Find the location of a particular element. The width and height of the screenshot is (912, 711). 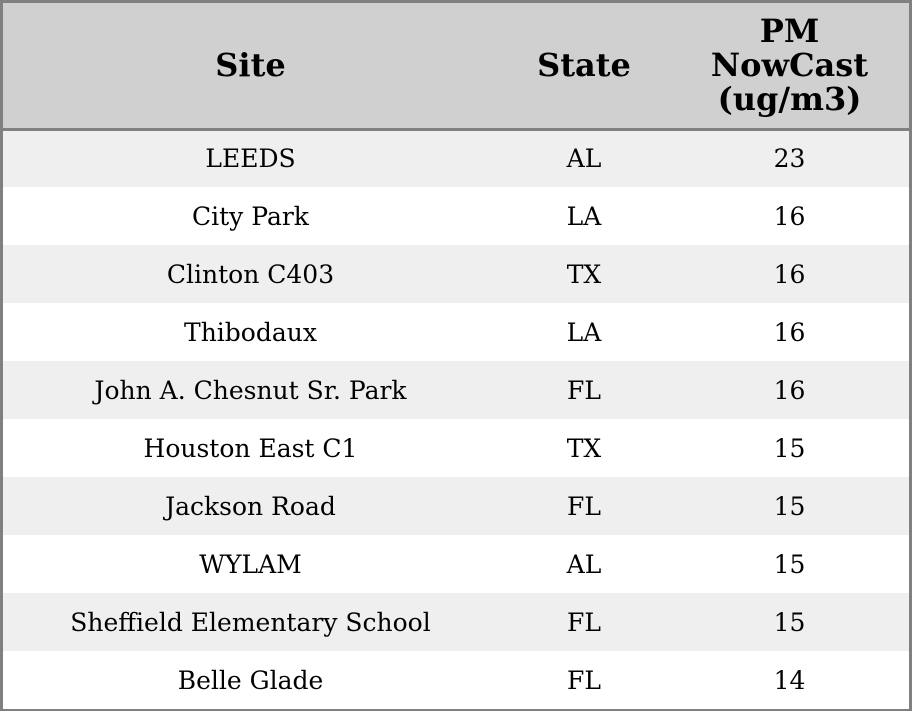

cell-site: John A. Chesnut Sr. Park is located at coordinates (250, 390).